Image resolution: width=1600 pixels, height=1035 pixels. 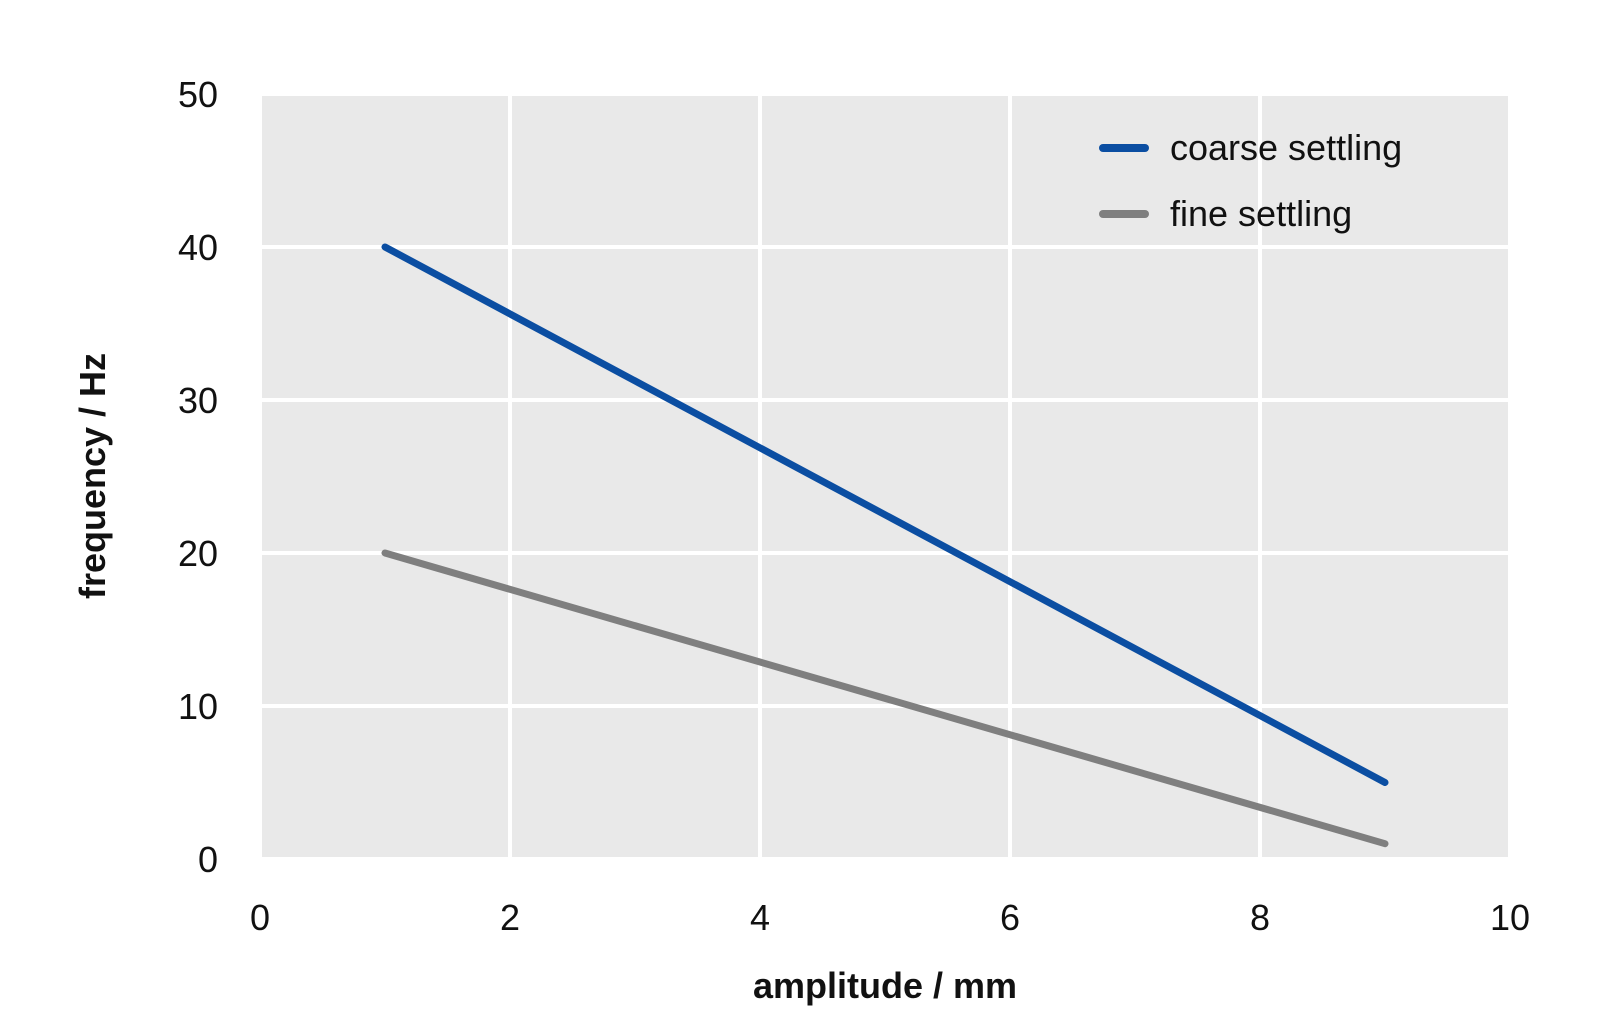 What do you see at coordinates (760, 917) in the screenshot?
I see `x-tick-label: 4` at bounding box center [760, 917].